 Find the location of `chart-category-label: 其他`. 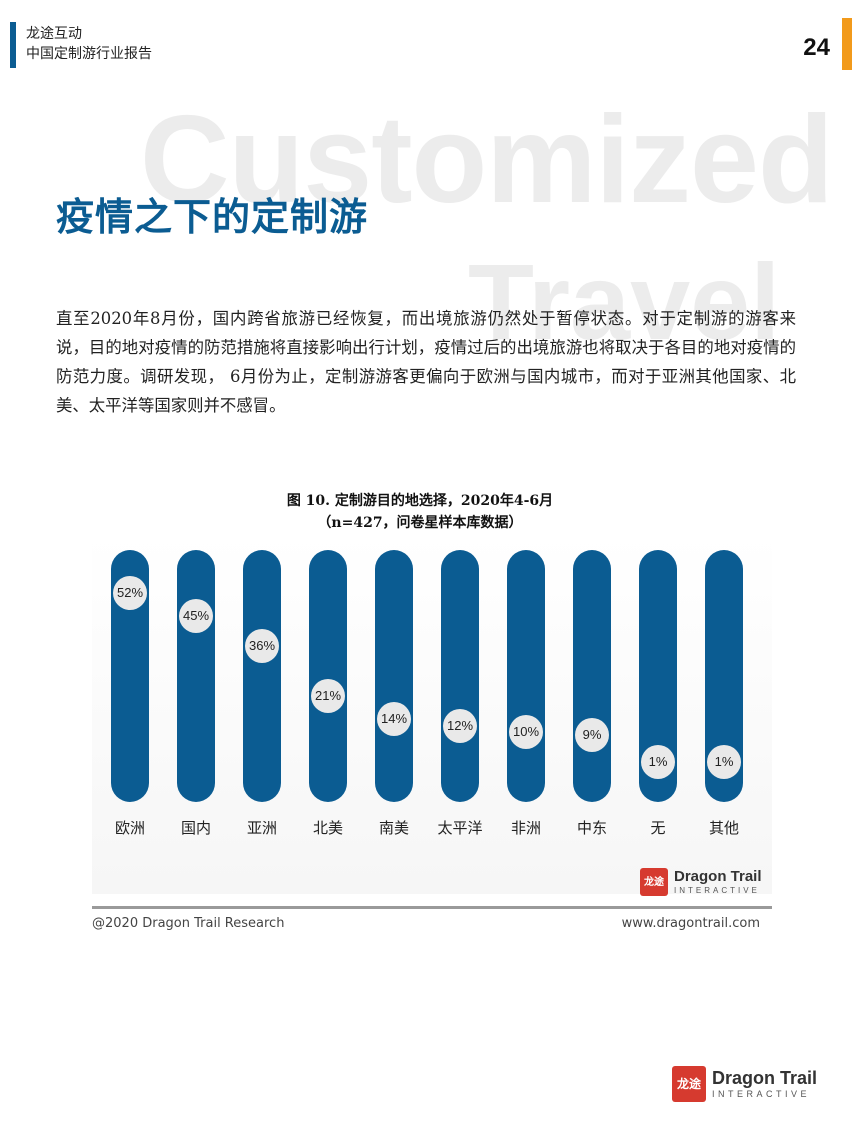

chart-category-label: 其他 is located at coordinates (723, 828).